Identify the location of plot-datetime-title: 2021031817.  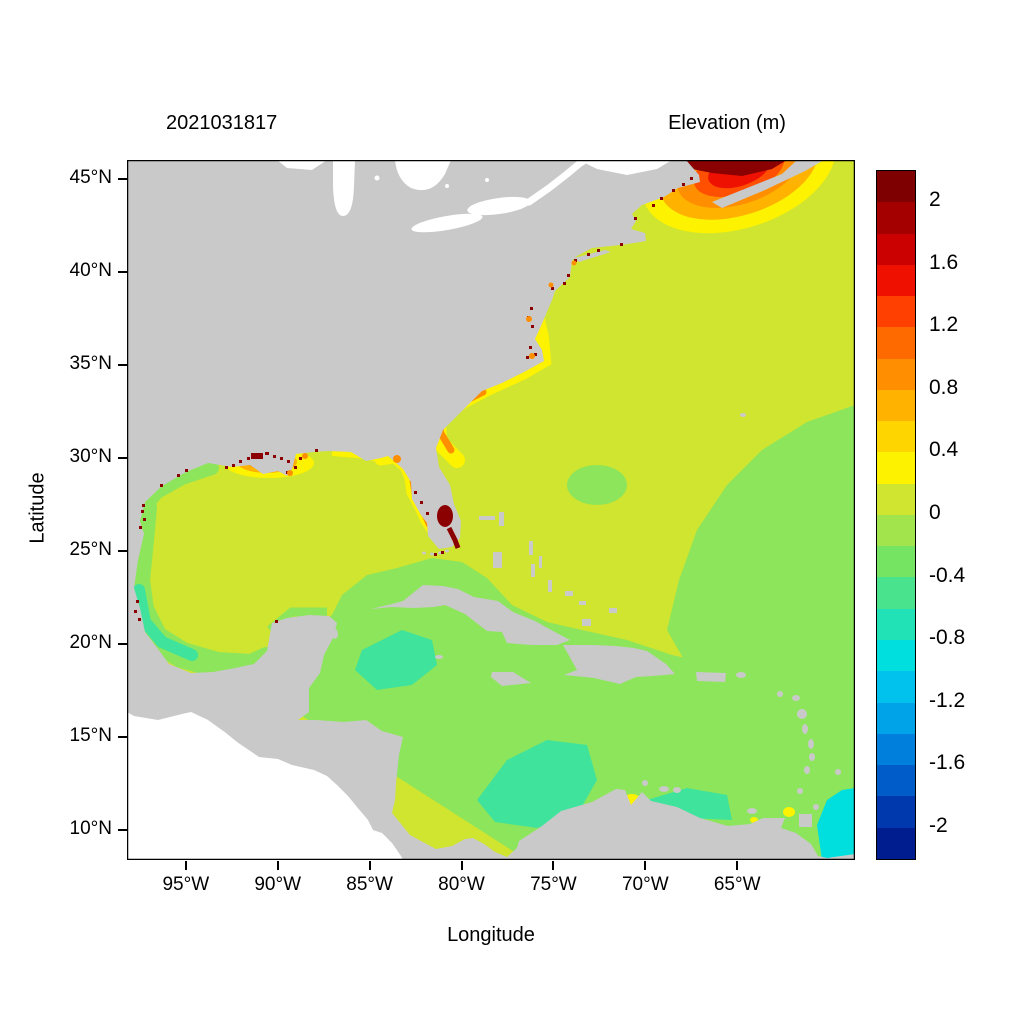
(222, 123).